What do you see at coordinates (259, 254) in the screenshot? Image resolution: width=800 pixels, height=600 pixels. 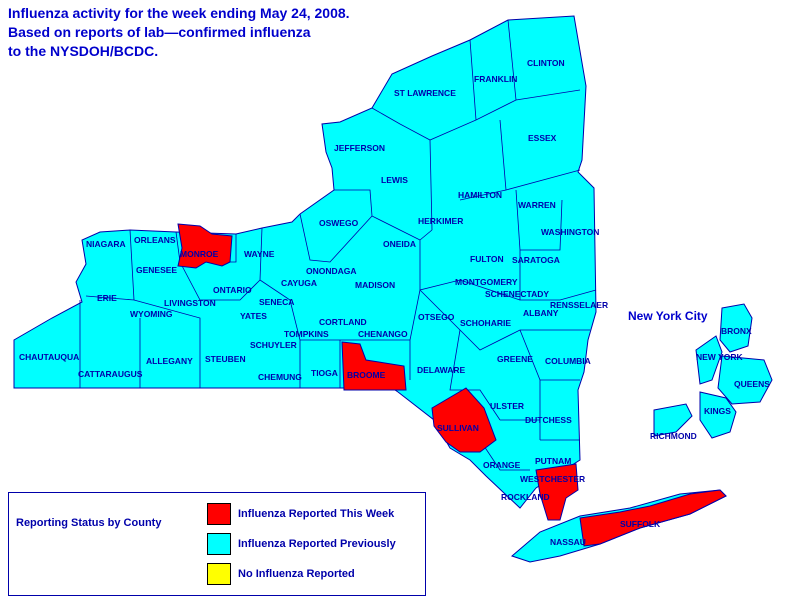 I see `county-label-wayne: WAYNE` at bounding box center [259, 254].